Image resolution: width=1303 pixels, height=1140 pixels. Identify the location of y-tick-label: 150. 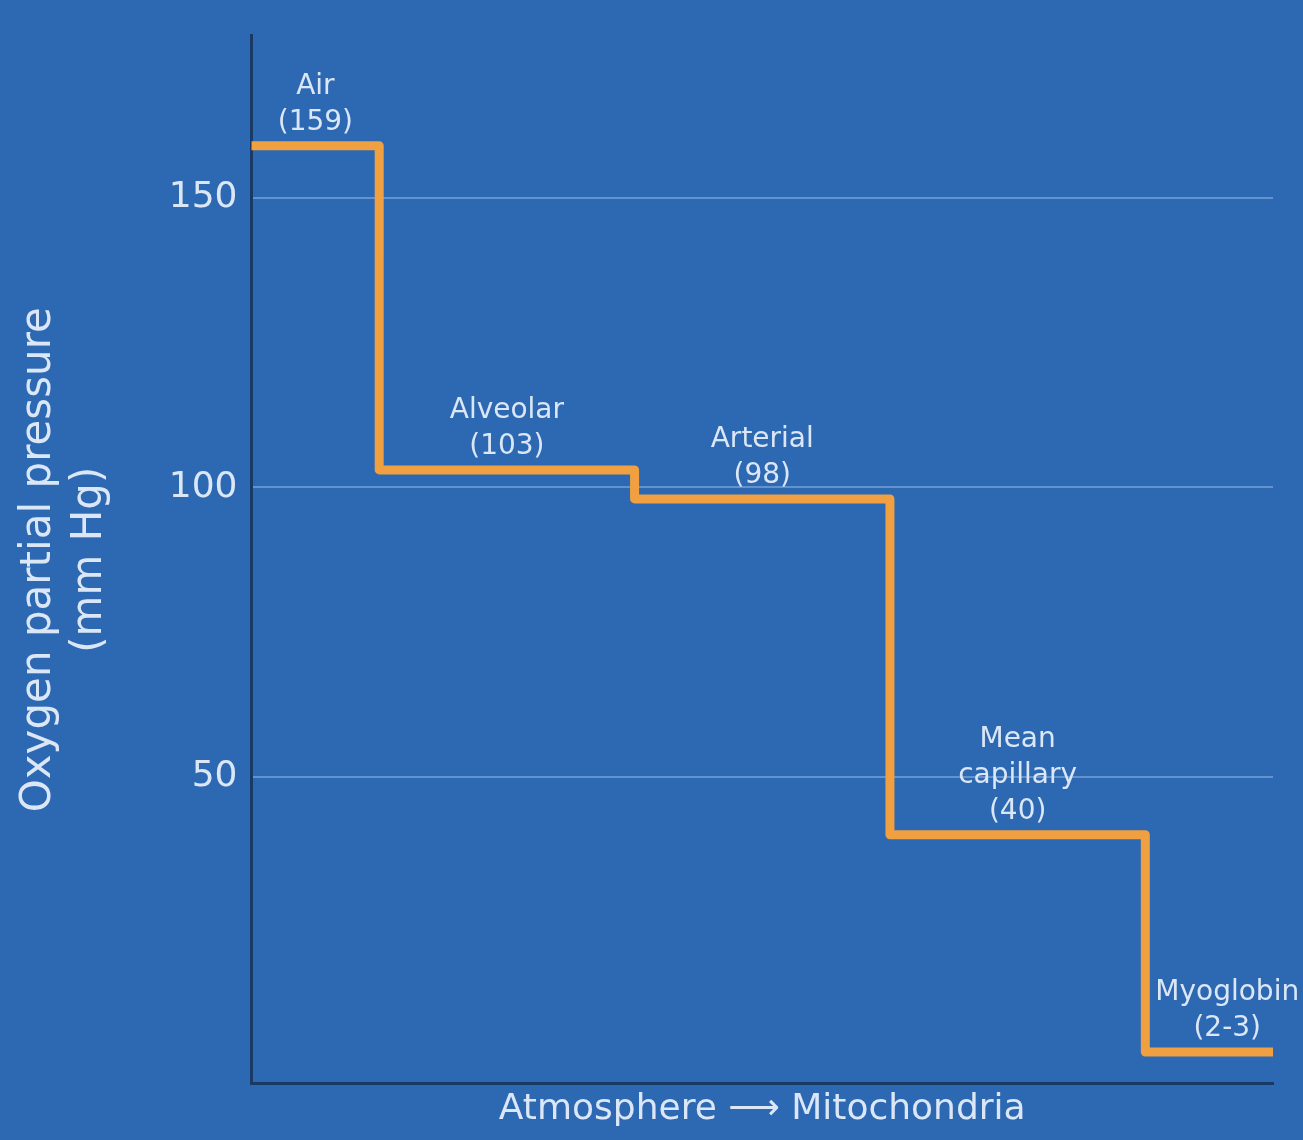
(203, 195).